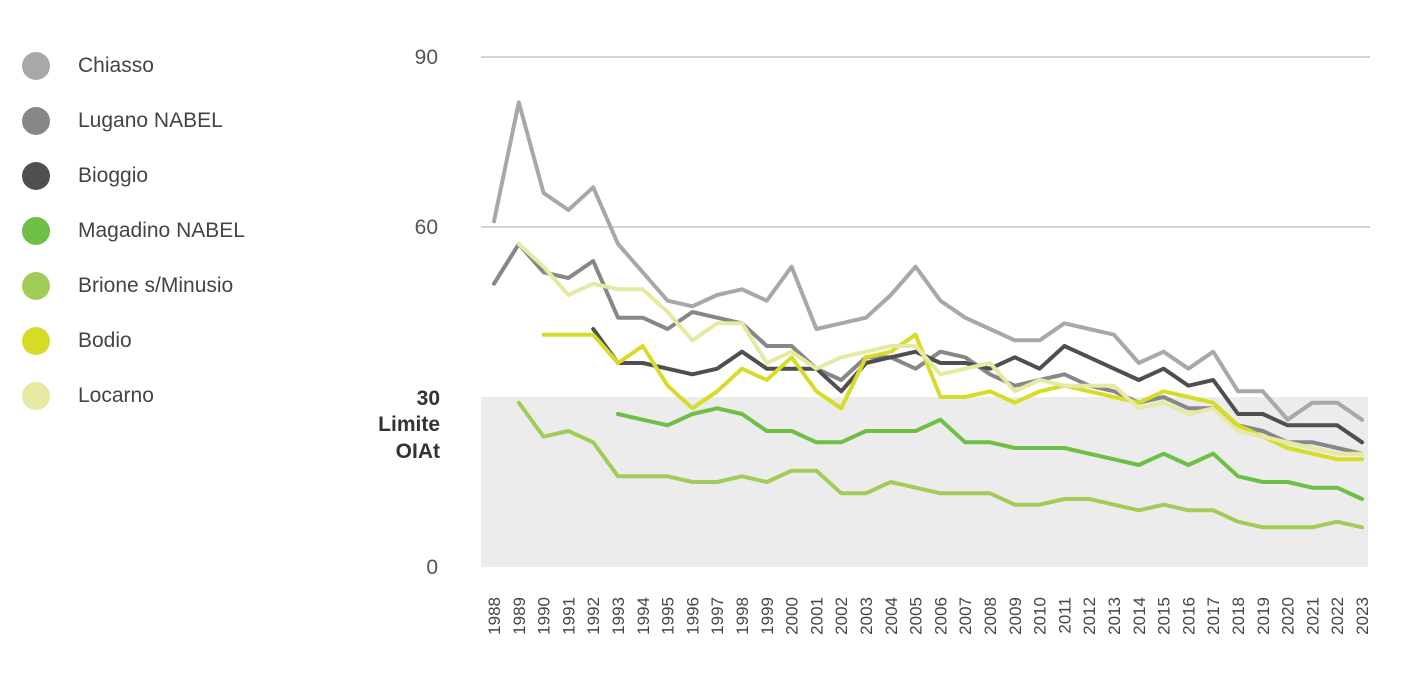 The width and height of the screenshot is (1408, 680). Describe the element at coordinates (952, 397) in the screenshot. I see `series-line-bodio` at that location.